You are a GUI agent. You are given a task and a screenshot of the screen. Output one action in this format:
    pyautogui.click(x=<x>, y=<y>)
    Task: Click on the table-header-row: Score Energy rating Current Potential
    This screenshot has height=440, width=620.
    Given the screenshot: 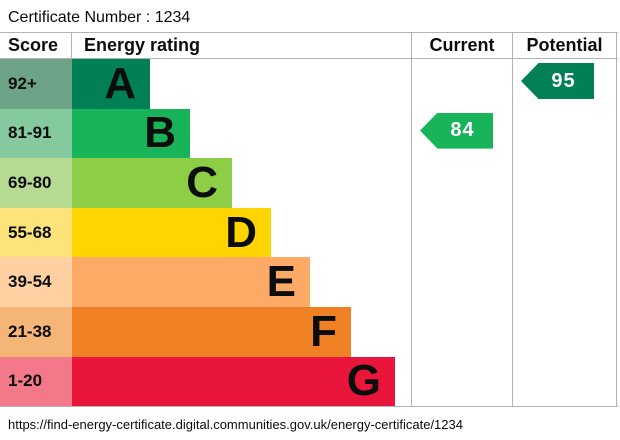 What is the action you would take?
    pyautogui.click(x=309, y=46)
    